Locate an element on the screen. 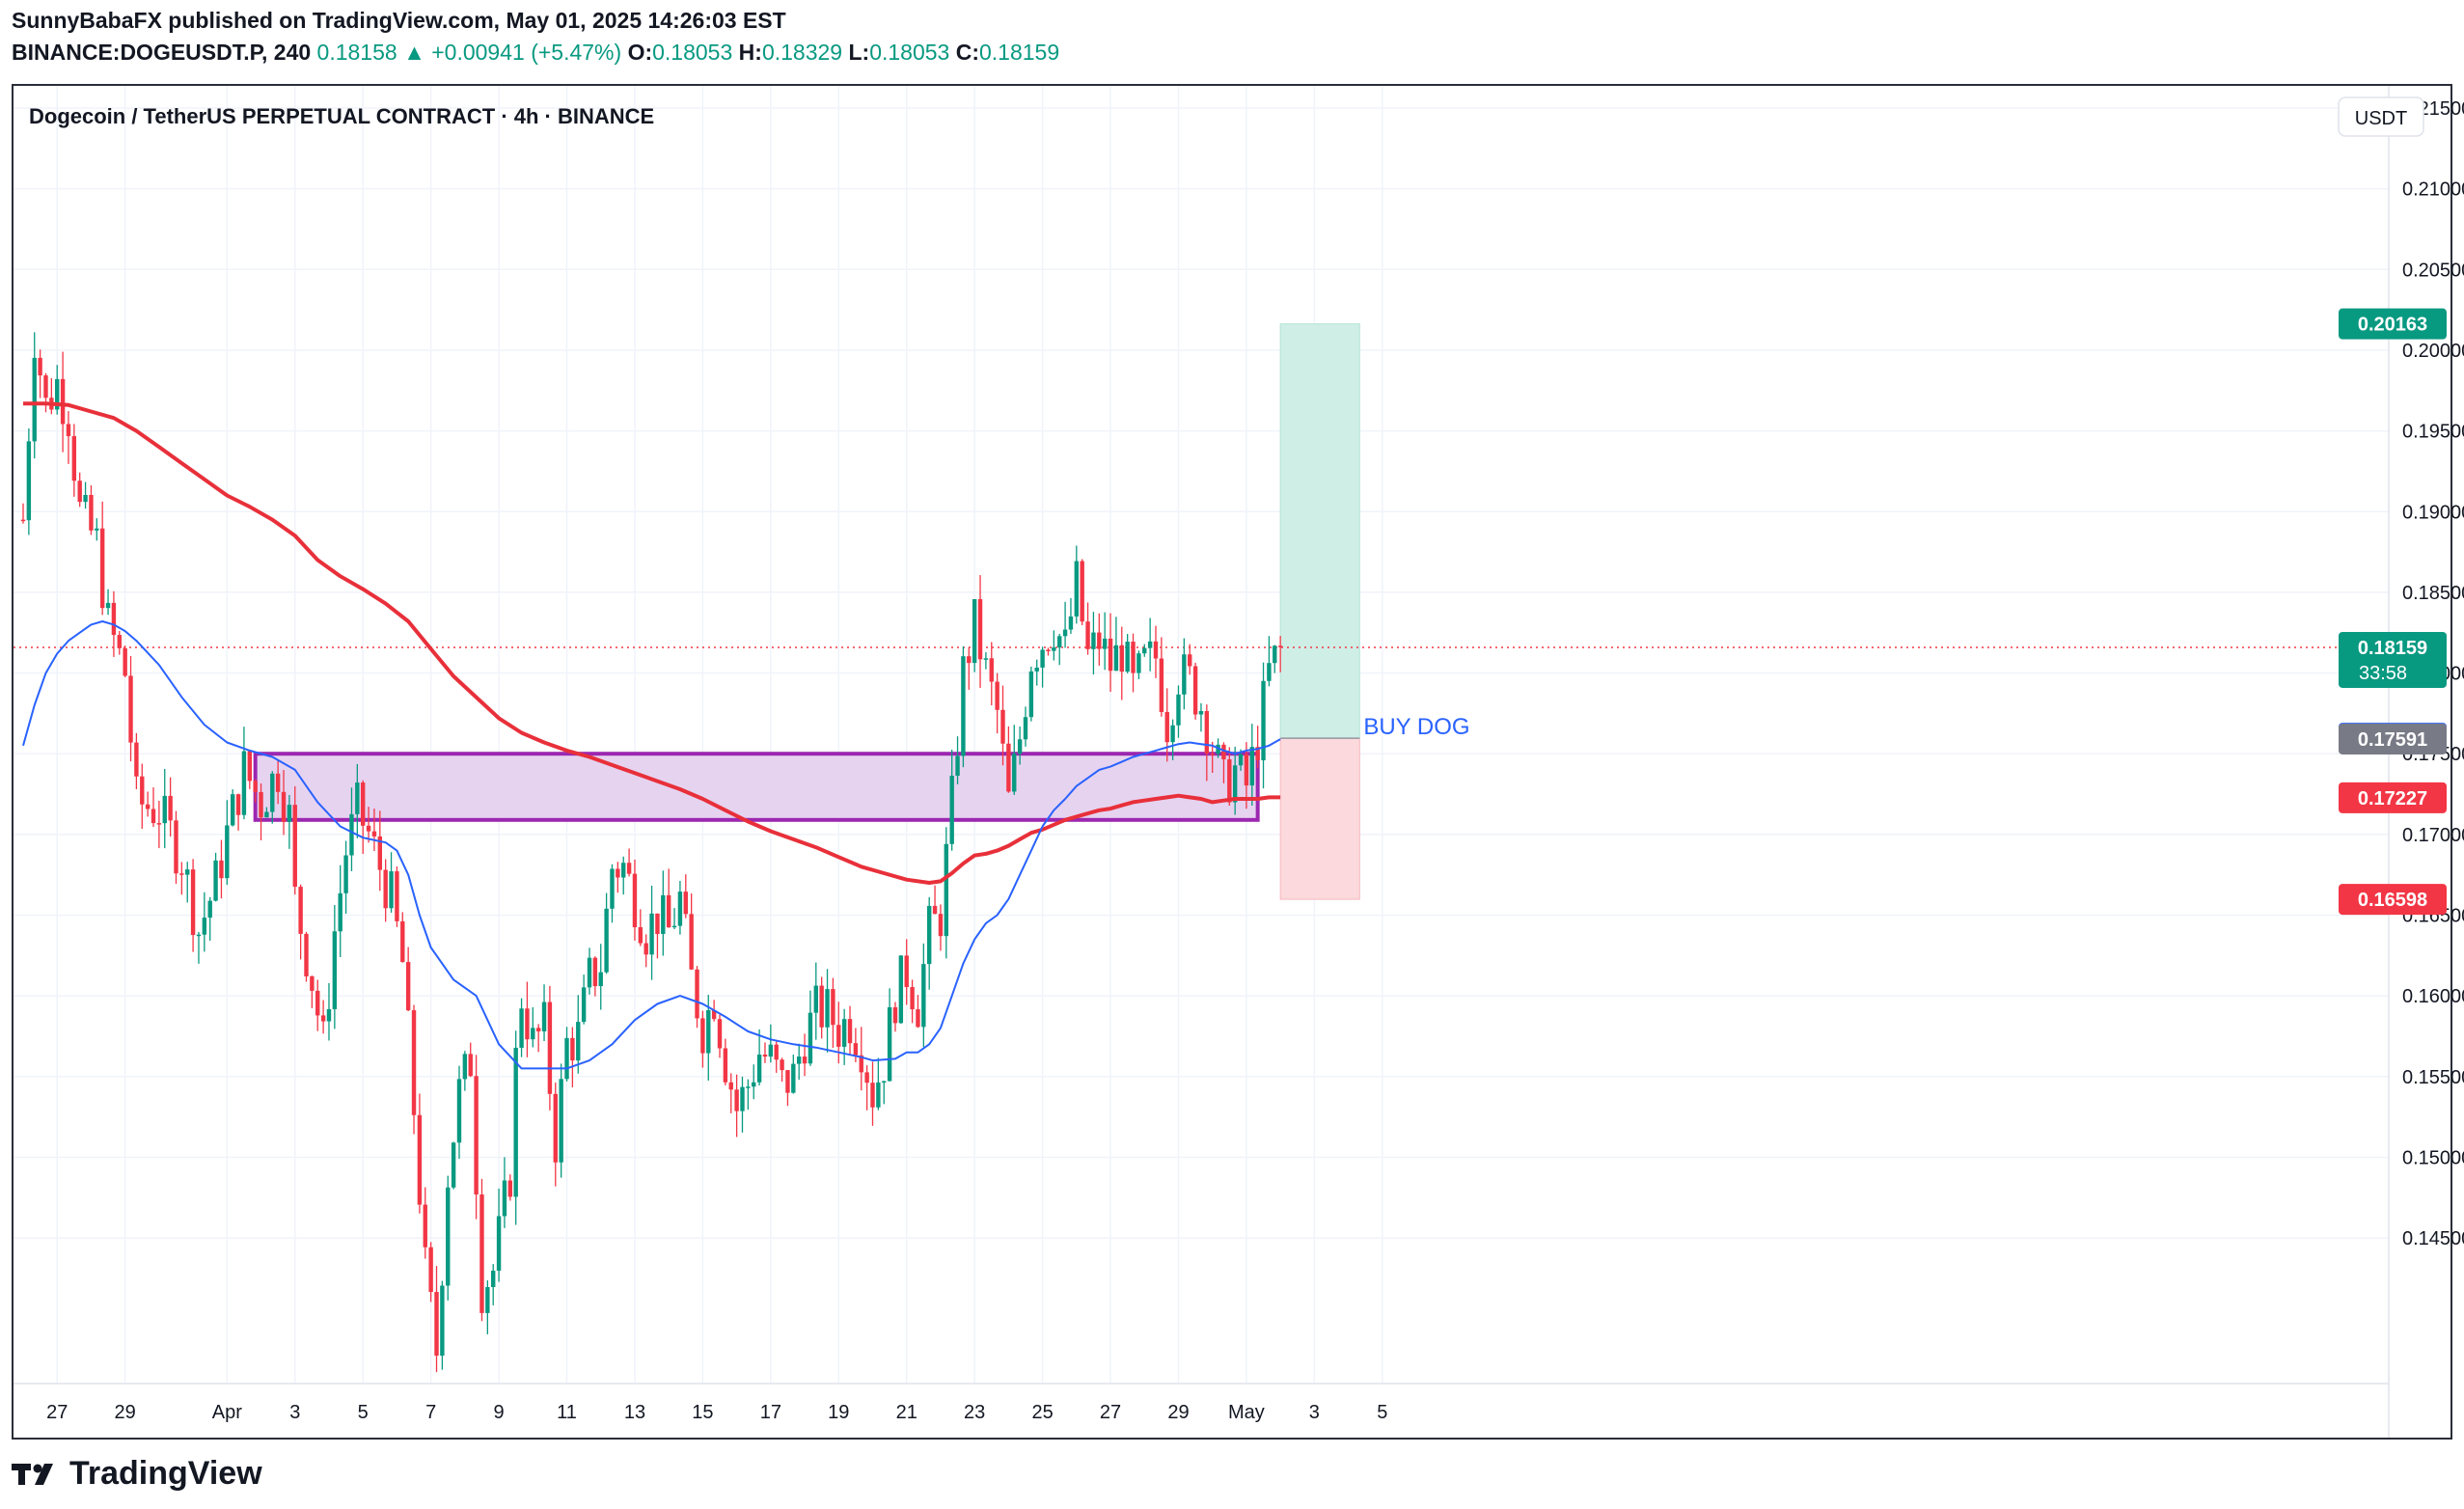 Image resolution: width=2464 pixels, height=1509 pixels. countdown-label: 33:58 is located at coordinates (2383, 673).